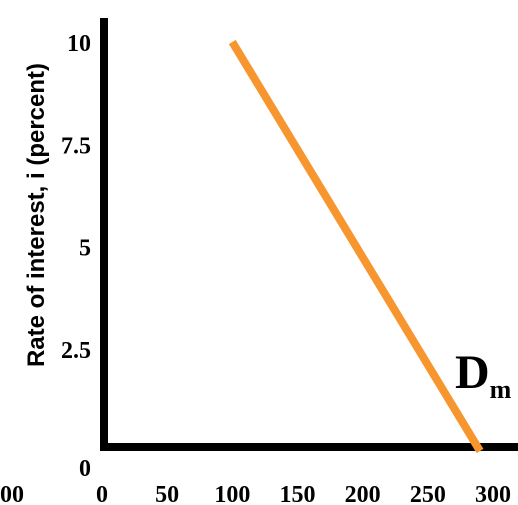 Image resolution: width=518 pixels, height=505 pixels. Describe the element at coordinates (167, 493) in the screenshot. I see `x-tick-label-50: 50` at that location.